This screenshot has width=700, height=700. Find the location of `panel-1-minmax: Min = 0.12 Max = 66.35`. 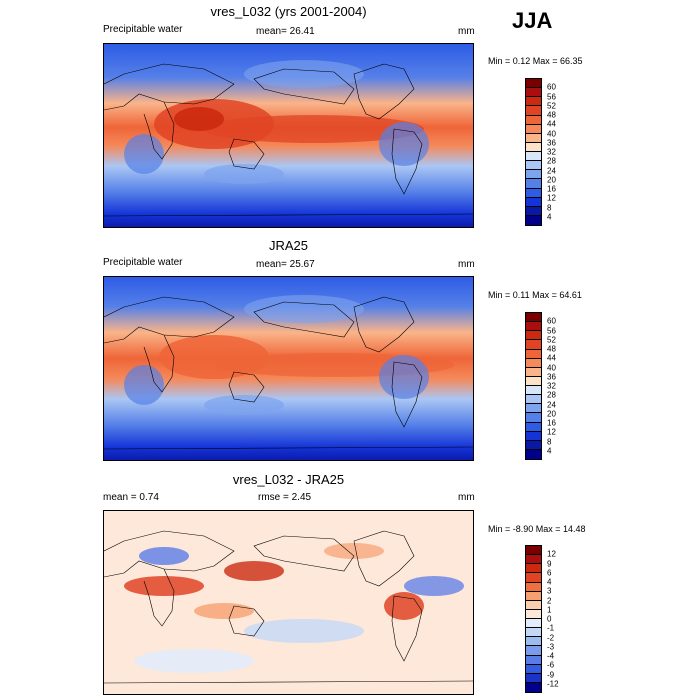

panel-1-minmax: Min = 0.12 Max = 66.35 is located at coordinates (535, 61).